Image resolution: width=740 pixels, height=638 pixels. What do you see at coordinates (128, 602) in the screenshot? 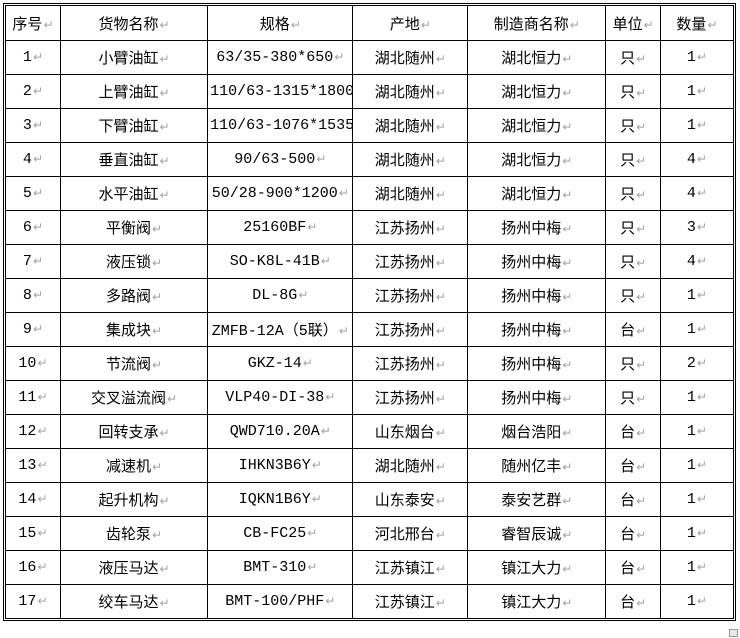
I see `cell-text: 绞车马达` at bounding box center [128, 602].